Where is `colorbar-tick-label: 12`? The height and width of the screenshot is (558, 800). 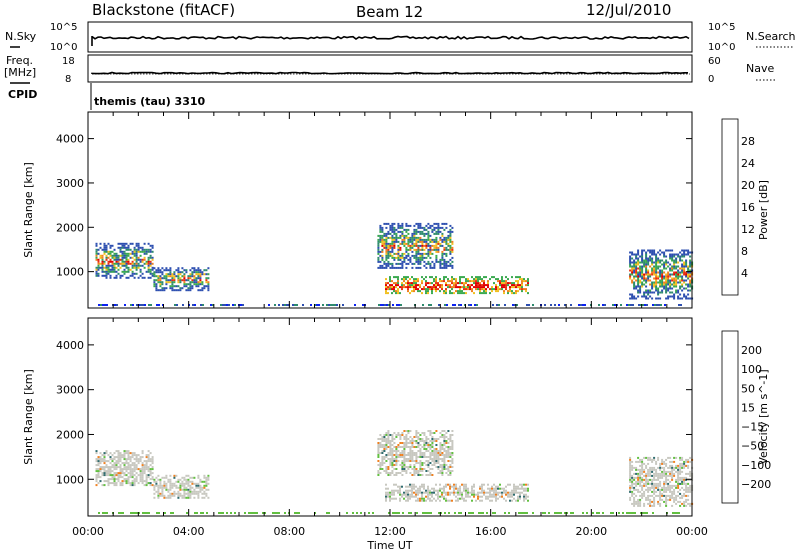
colorbar-tick-label: 12 is located at coordinates (748, 229).